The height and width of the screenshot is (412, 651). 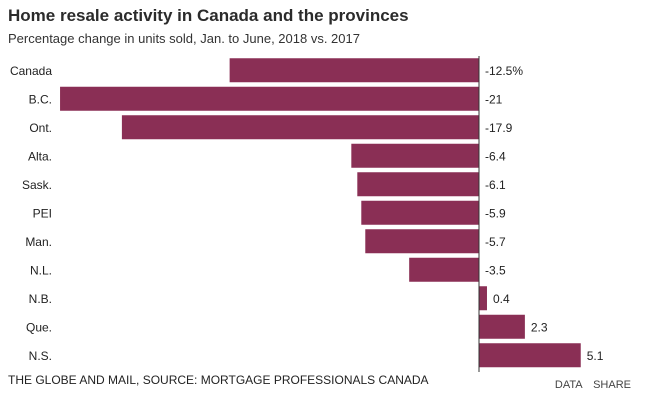 I want to click on bar-ont, so click(x=300, y=127).